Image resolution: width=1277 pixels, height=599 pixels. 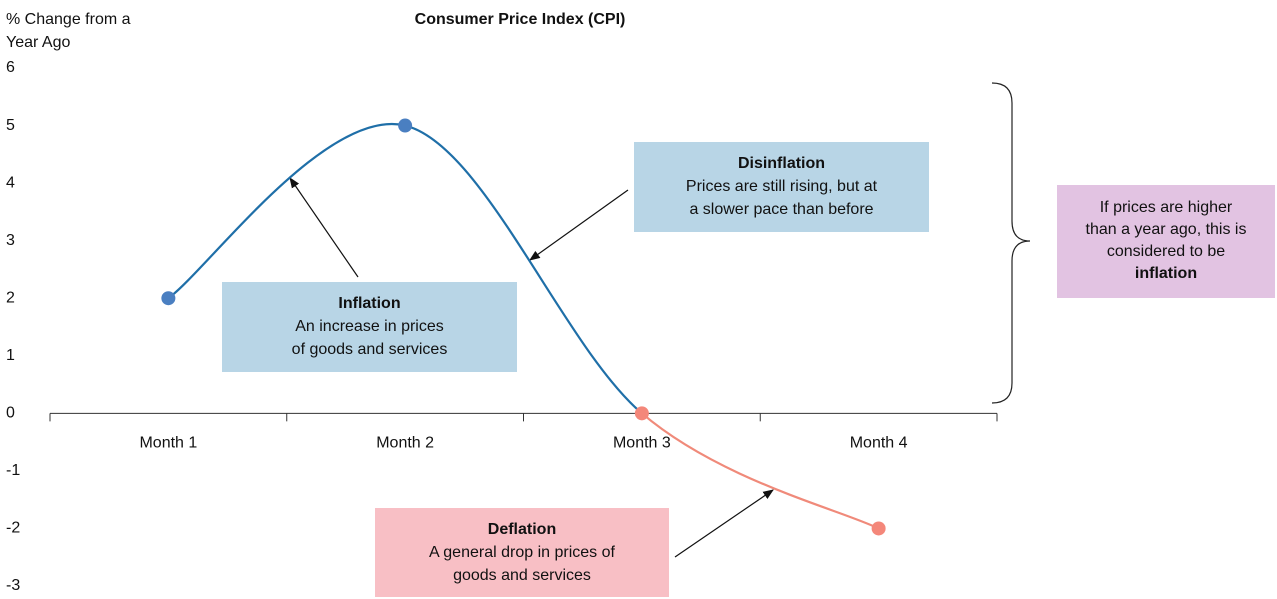 I want to click on y-tick-label: -2, so click(x=13, y=528).